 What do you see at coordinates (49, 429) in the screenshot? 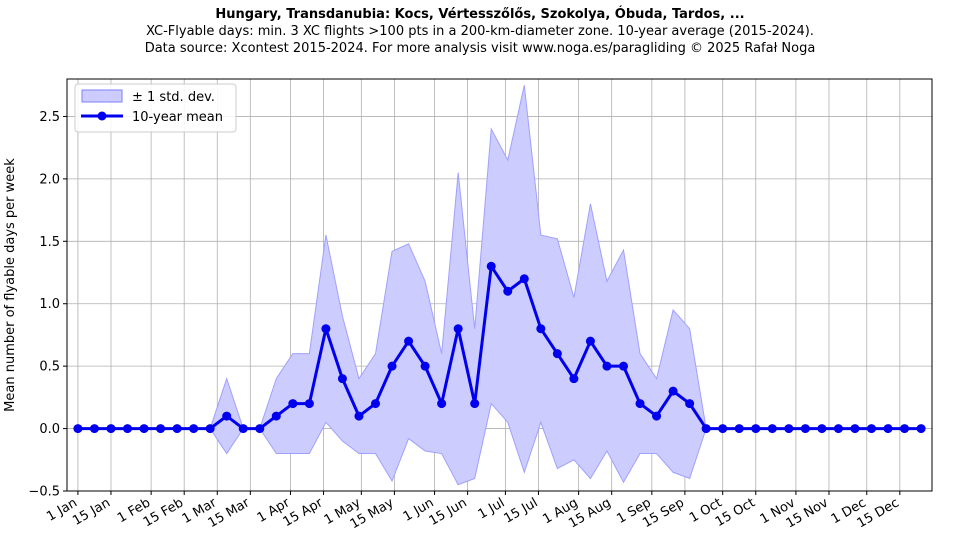
I see `y-tick-label: 0.0` at bounding box center [49, 429].